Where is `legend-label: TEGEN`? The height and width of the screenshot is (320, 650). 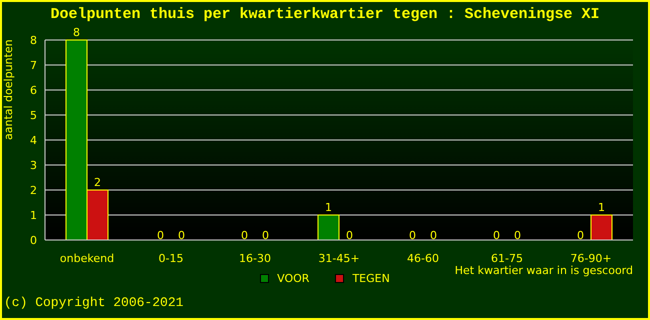
legend-label: TEGEN is located at coordinates (370, 278).